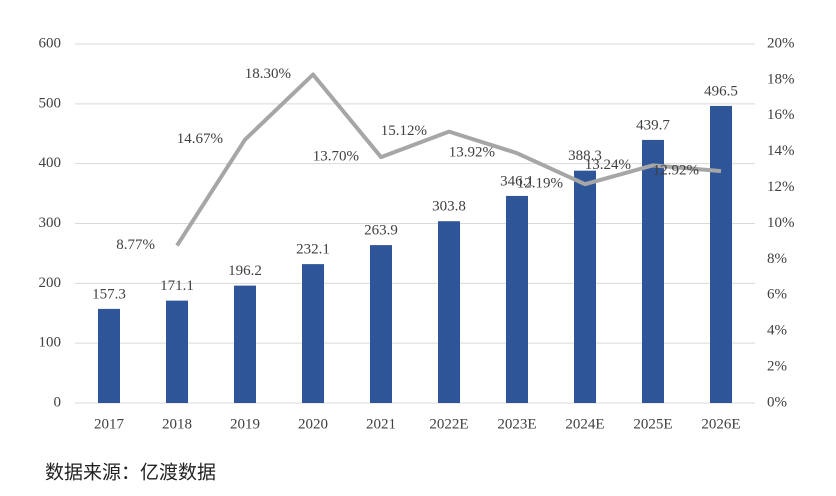  What do you see at coordinates (777, 331) in the screenshot?
I see `y2-tick-label: 4%` at bounding box center [777, 331].